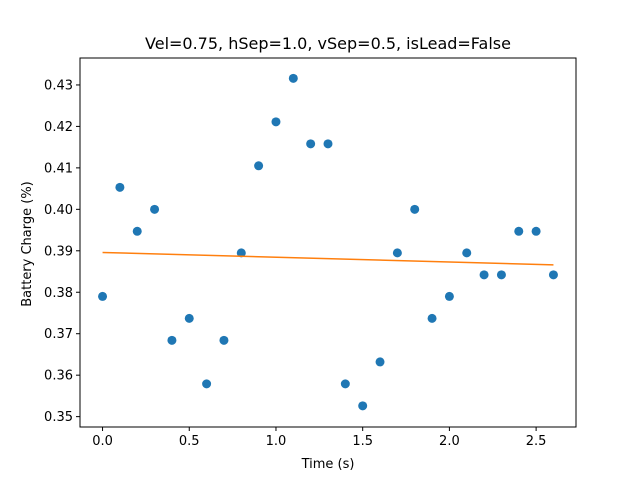 The width and height of the screenshot is (640, 480). Describe the element at coordinates (449, 441) in the screenshot. I see `x-tick-label: 2.0` at that location.